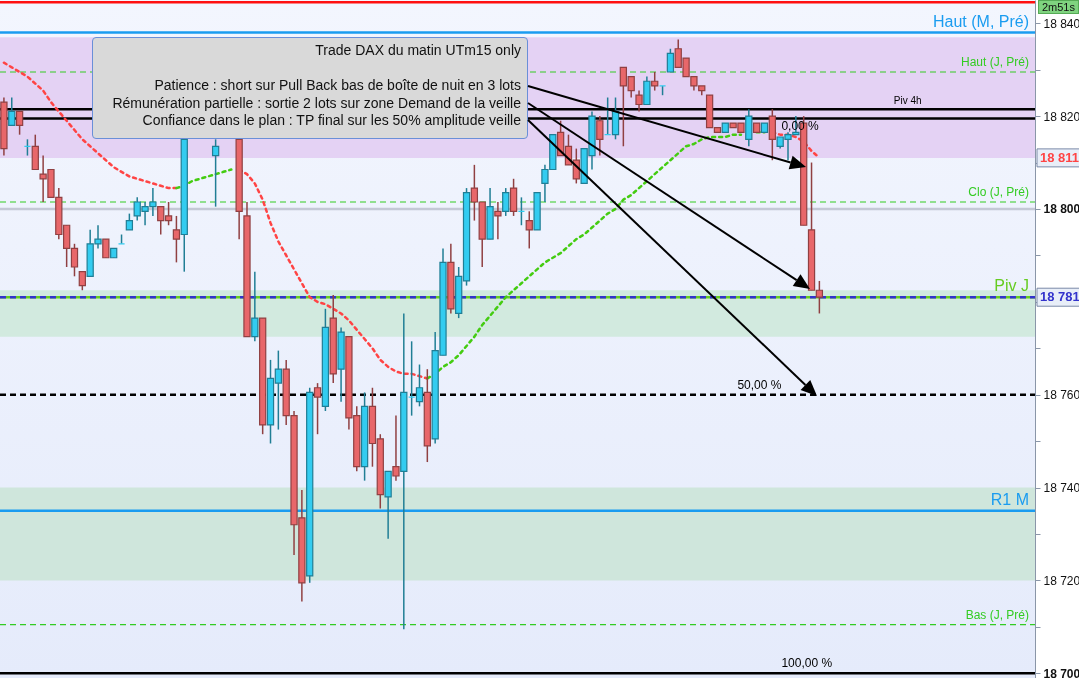 This screenshot has height=678, width=1079. Describe the element at coordinates (417, 51) in the screenshot. I see `annotation: Trade DAX du matin UTm15 only` at that location.